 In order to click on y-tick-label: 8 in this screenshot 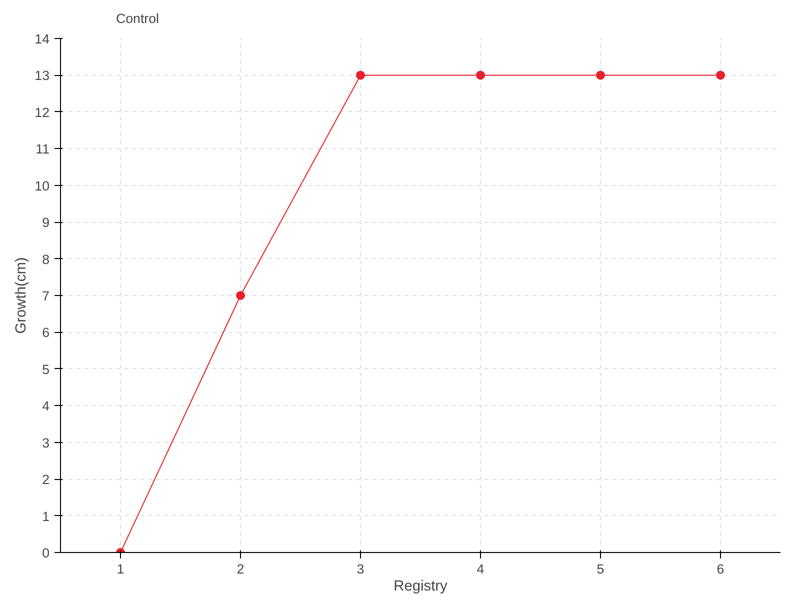, I will do `click(46, 259)`.